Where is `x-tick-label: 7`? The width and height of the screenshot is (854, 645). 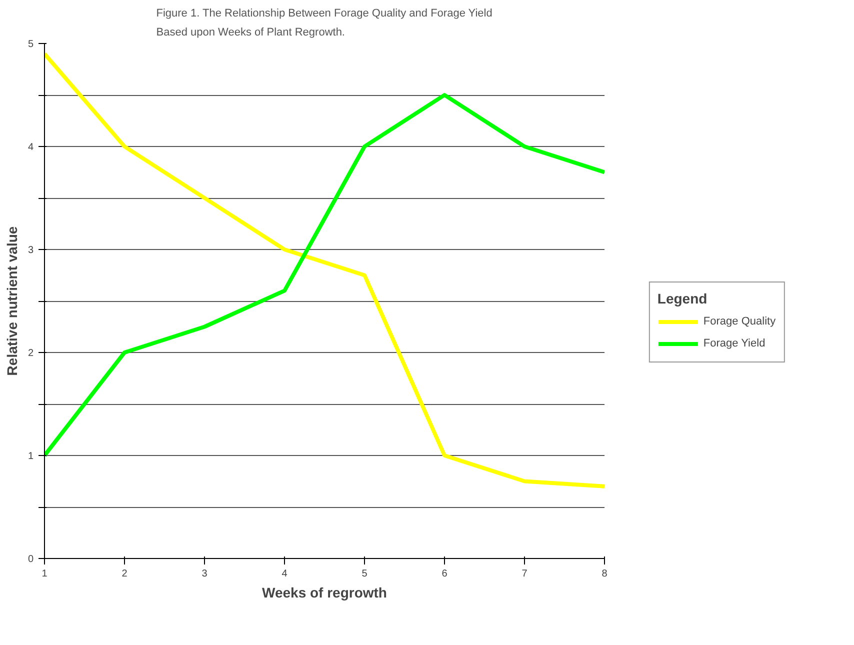 x-tick-label: 7 is located at coordinates (525, 574).